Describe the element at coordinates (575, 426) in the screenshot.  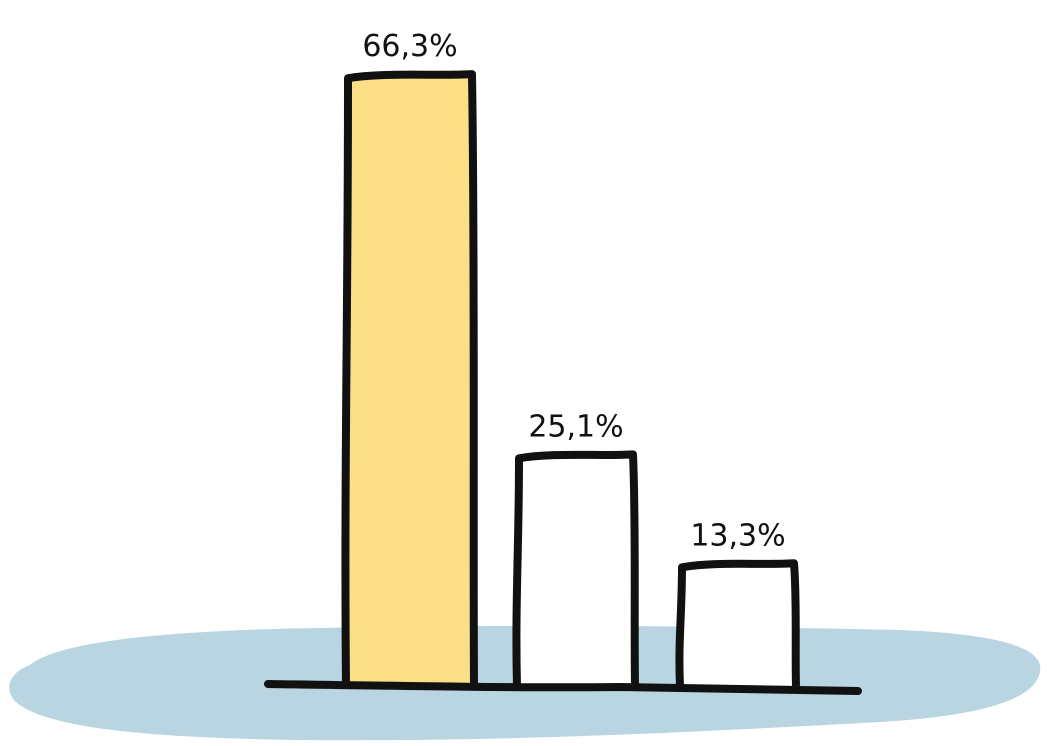
I see `bar-value-label-2: 25,1%` at that location.